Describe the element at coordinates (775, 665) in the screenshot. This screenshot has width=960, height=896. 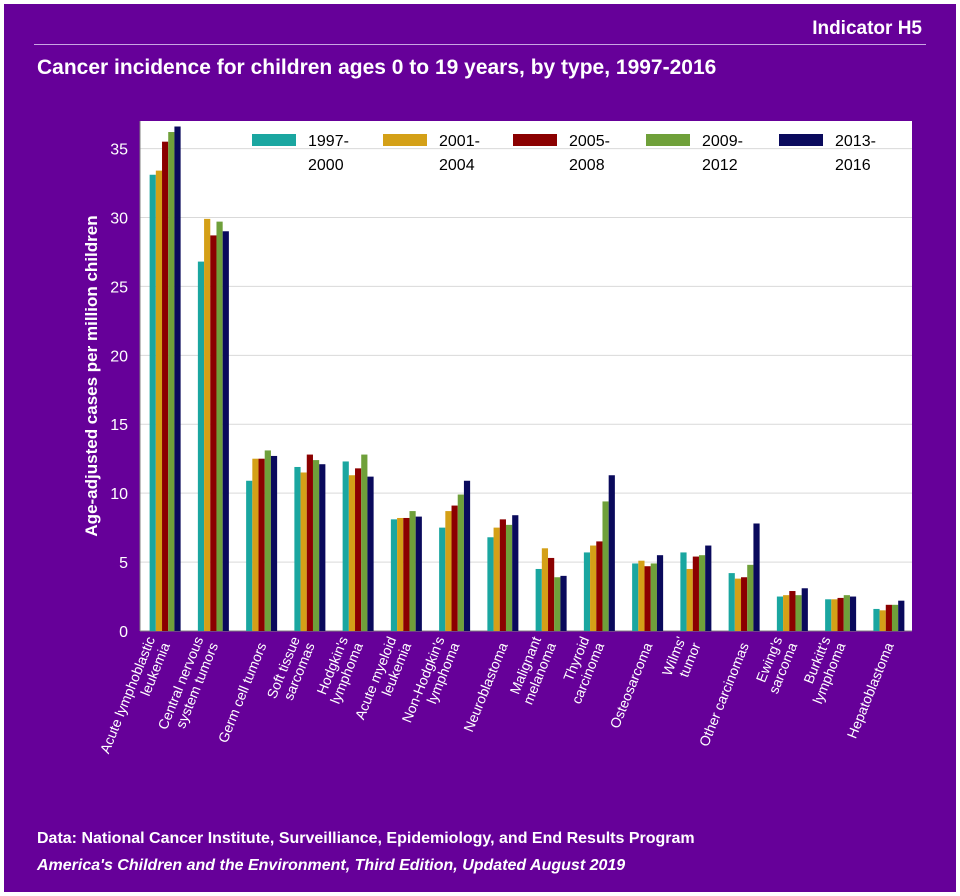
I see `category-label: Ewing'ssarcoma` at that location.